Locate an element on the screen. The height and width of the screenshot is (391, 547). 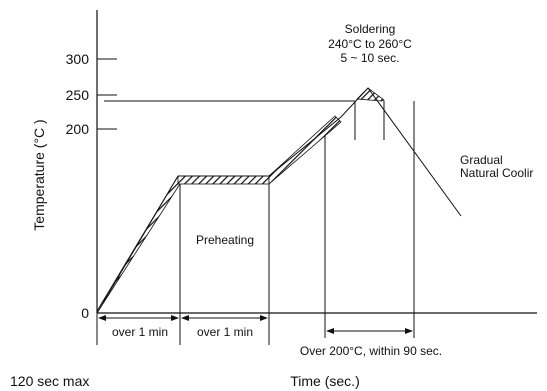
interval-label-2: over 1 min is located at coordinates (225, 332).